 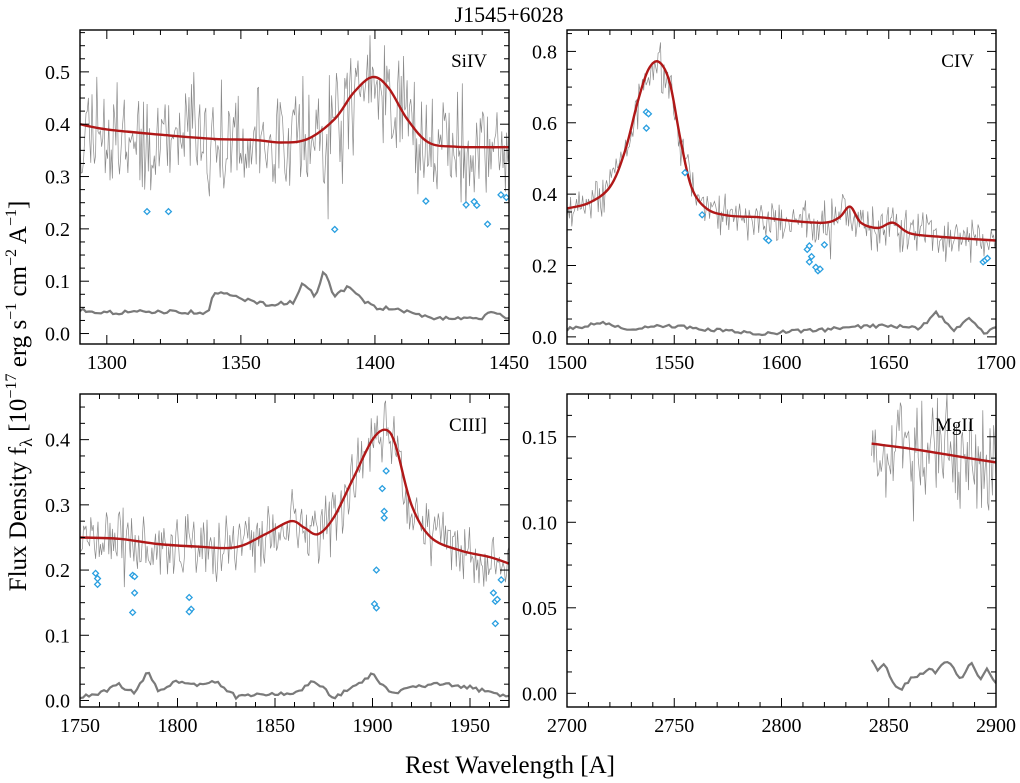 I want to click on ciii-spectrum-line, so click(x=294, y=494).